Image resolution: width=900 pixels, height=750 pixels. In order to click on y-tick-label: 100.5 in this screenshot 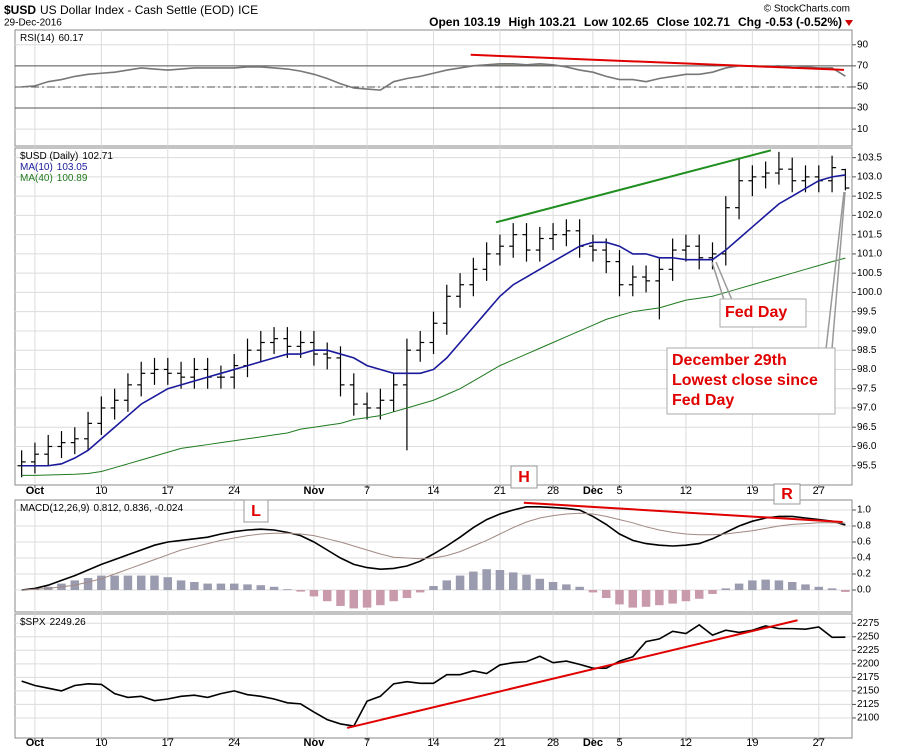, I will do `click(869, 273)`.